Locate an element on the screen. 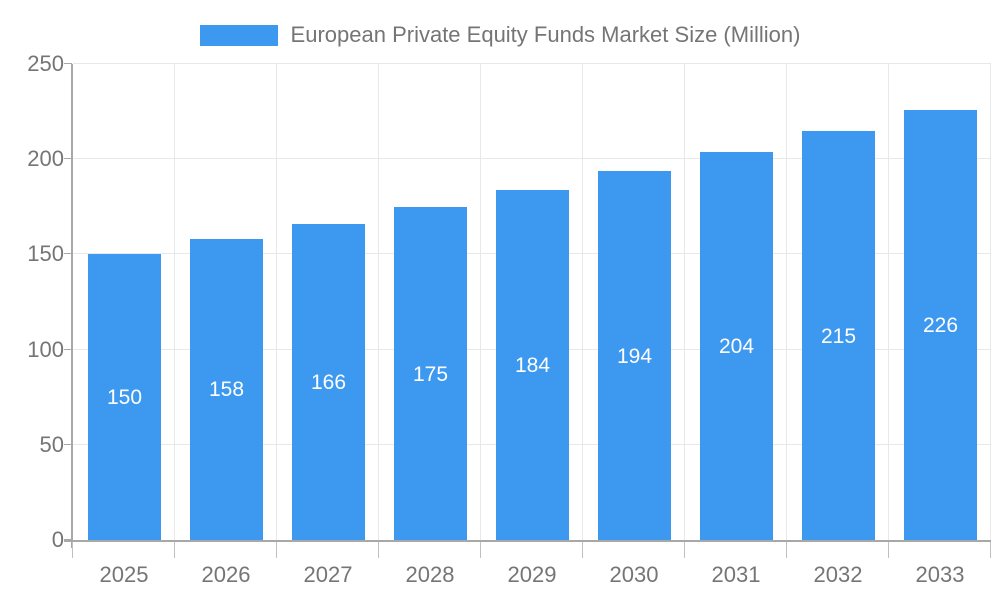 Image resolution: width=1000 pixels, height=600 pixels. bar: 226 is located at coordinates (940, 325).